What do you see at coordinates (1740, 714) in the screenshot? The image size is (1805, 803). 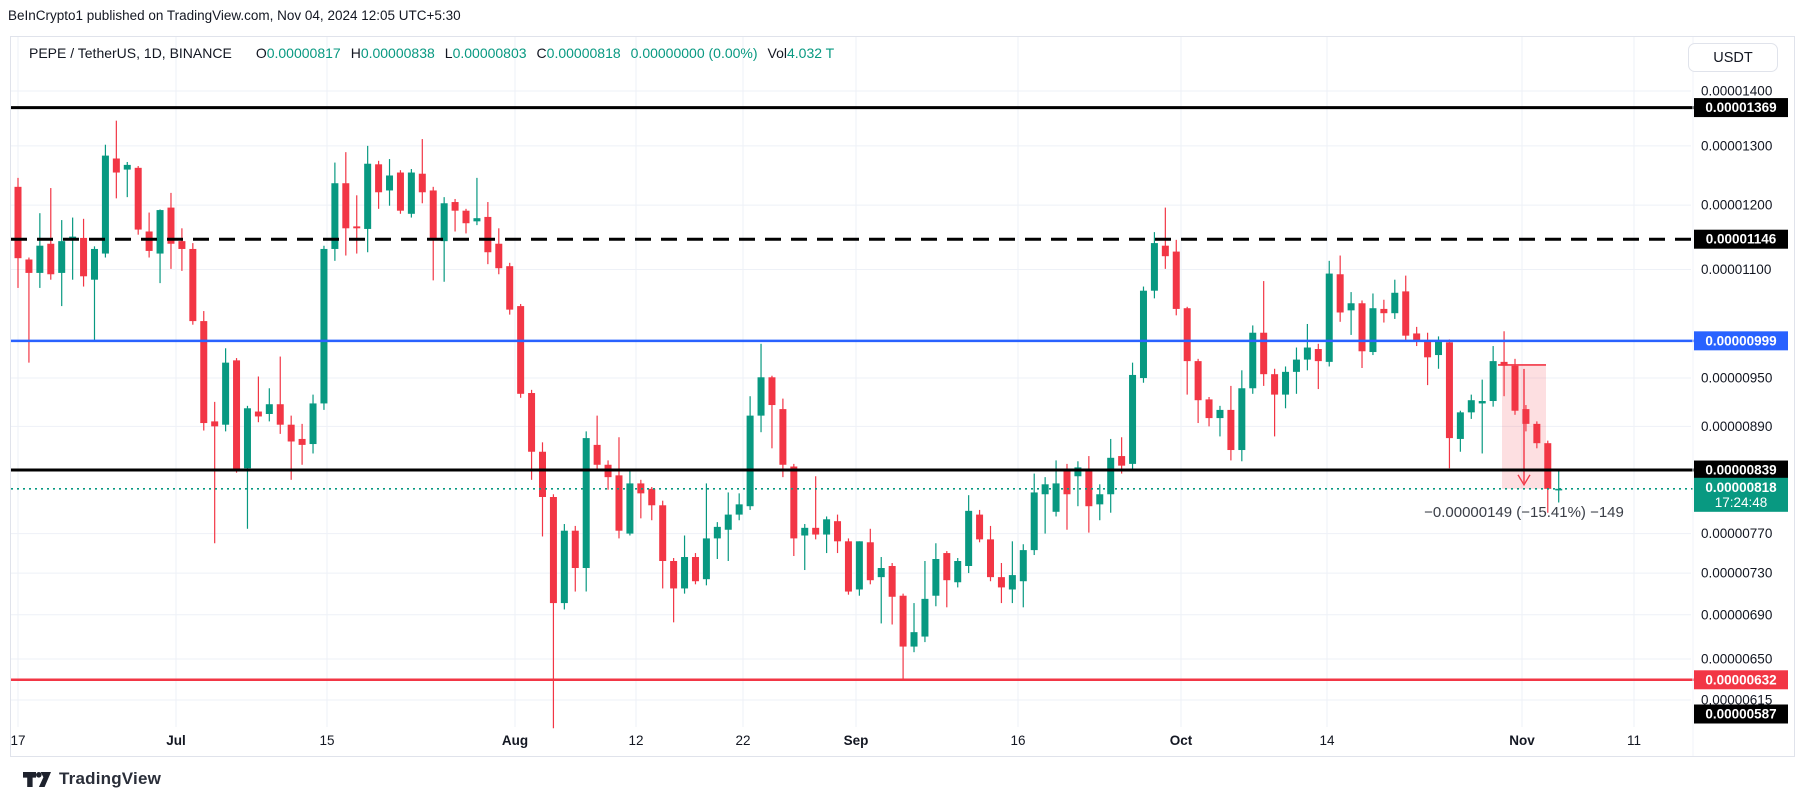 I see `price-badge-text: 0.00000587` at bounding box center [1740, 714].